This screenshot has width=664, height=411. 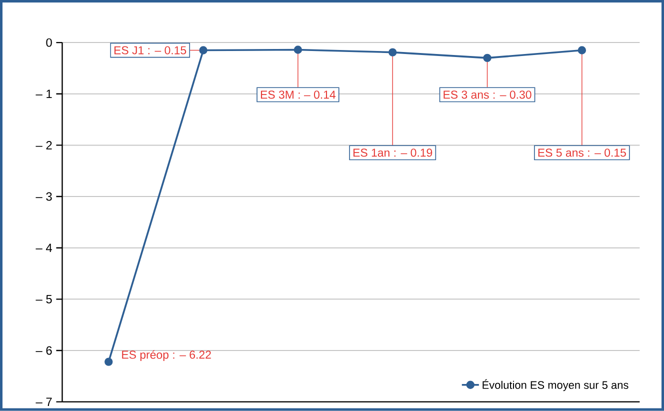 What do you see at coordinates (555, 385) in the screenshot?
I see `legend-label: Évolution ES moyen sur 5 ans` at bounding box center [555, 385].